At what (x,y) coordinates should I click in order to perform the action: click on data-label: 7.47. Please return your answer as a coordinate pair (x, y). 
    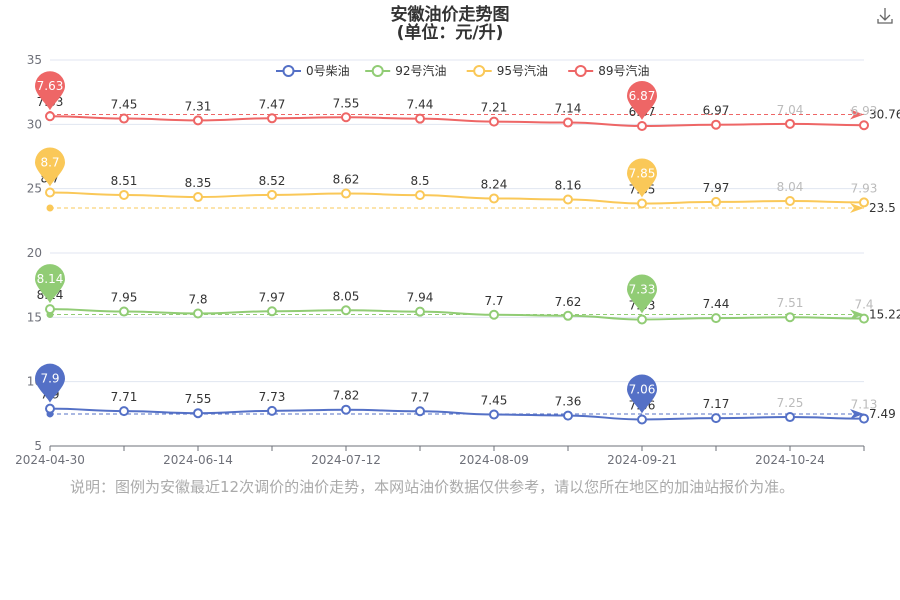
    Looking at the image, I should click on (272, 104).